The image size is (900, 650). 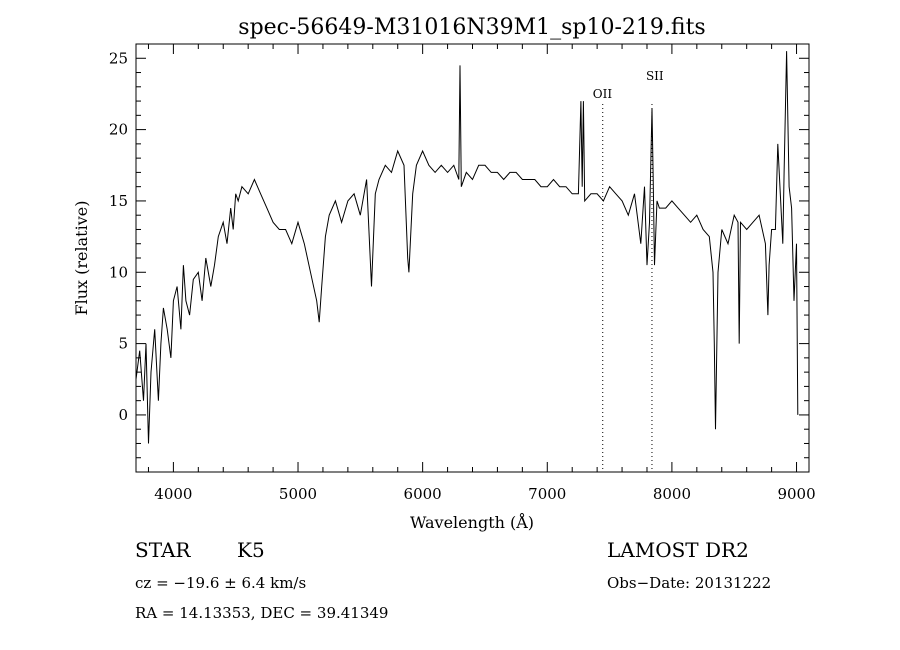 What do you see at coordinates (123, 344) in the screenshot?
I see `y-tick-label-1: 5` at bounding box center [123, 344].